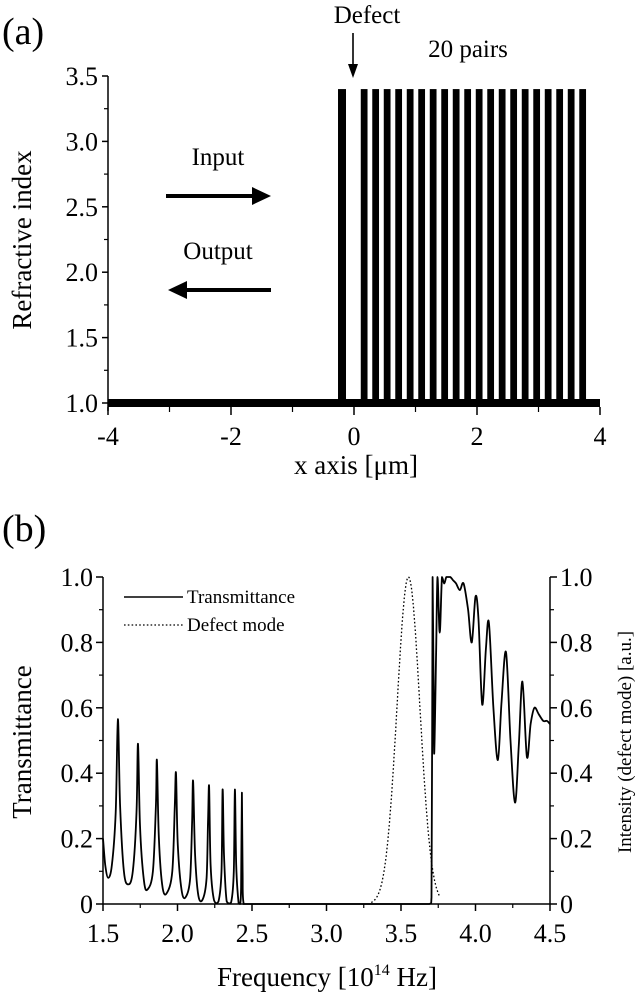  Describe the element at coordinates (550, 933) in the screenshot. I see `x-tick-label: 4.5` at that location.